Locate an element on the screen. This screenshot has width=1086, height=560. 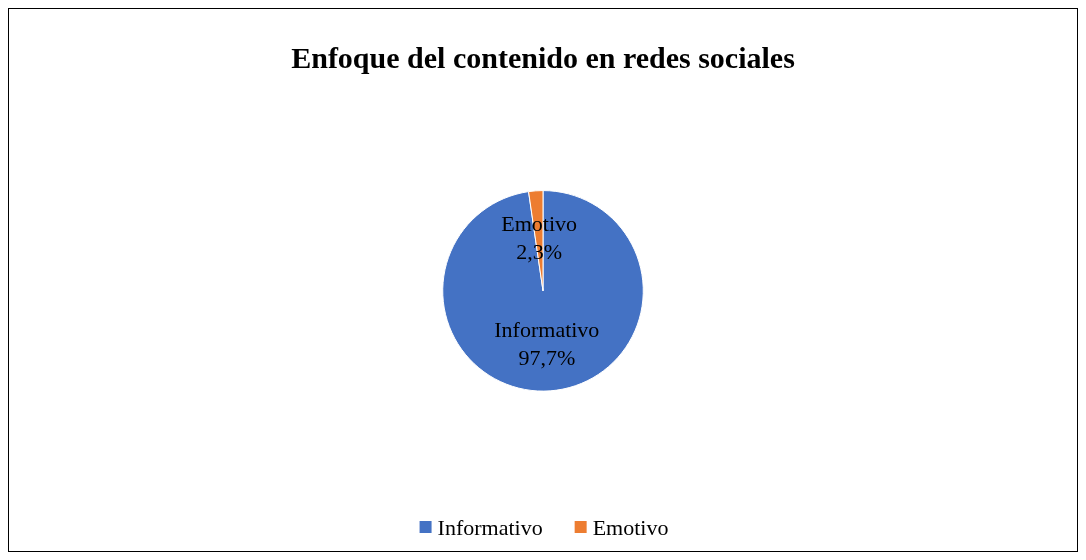
legend-label: Emotivo is located at coordinates (630, 527).